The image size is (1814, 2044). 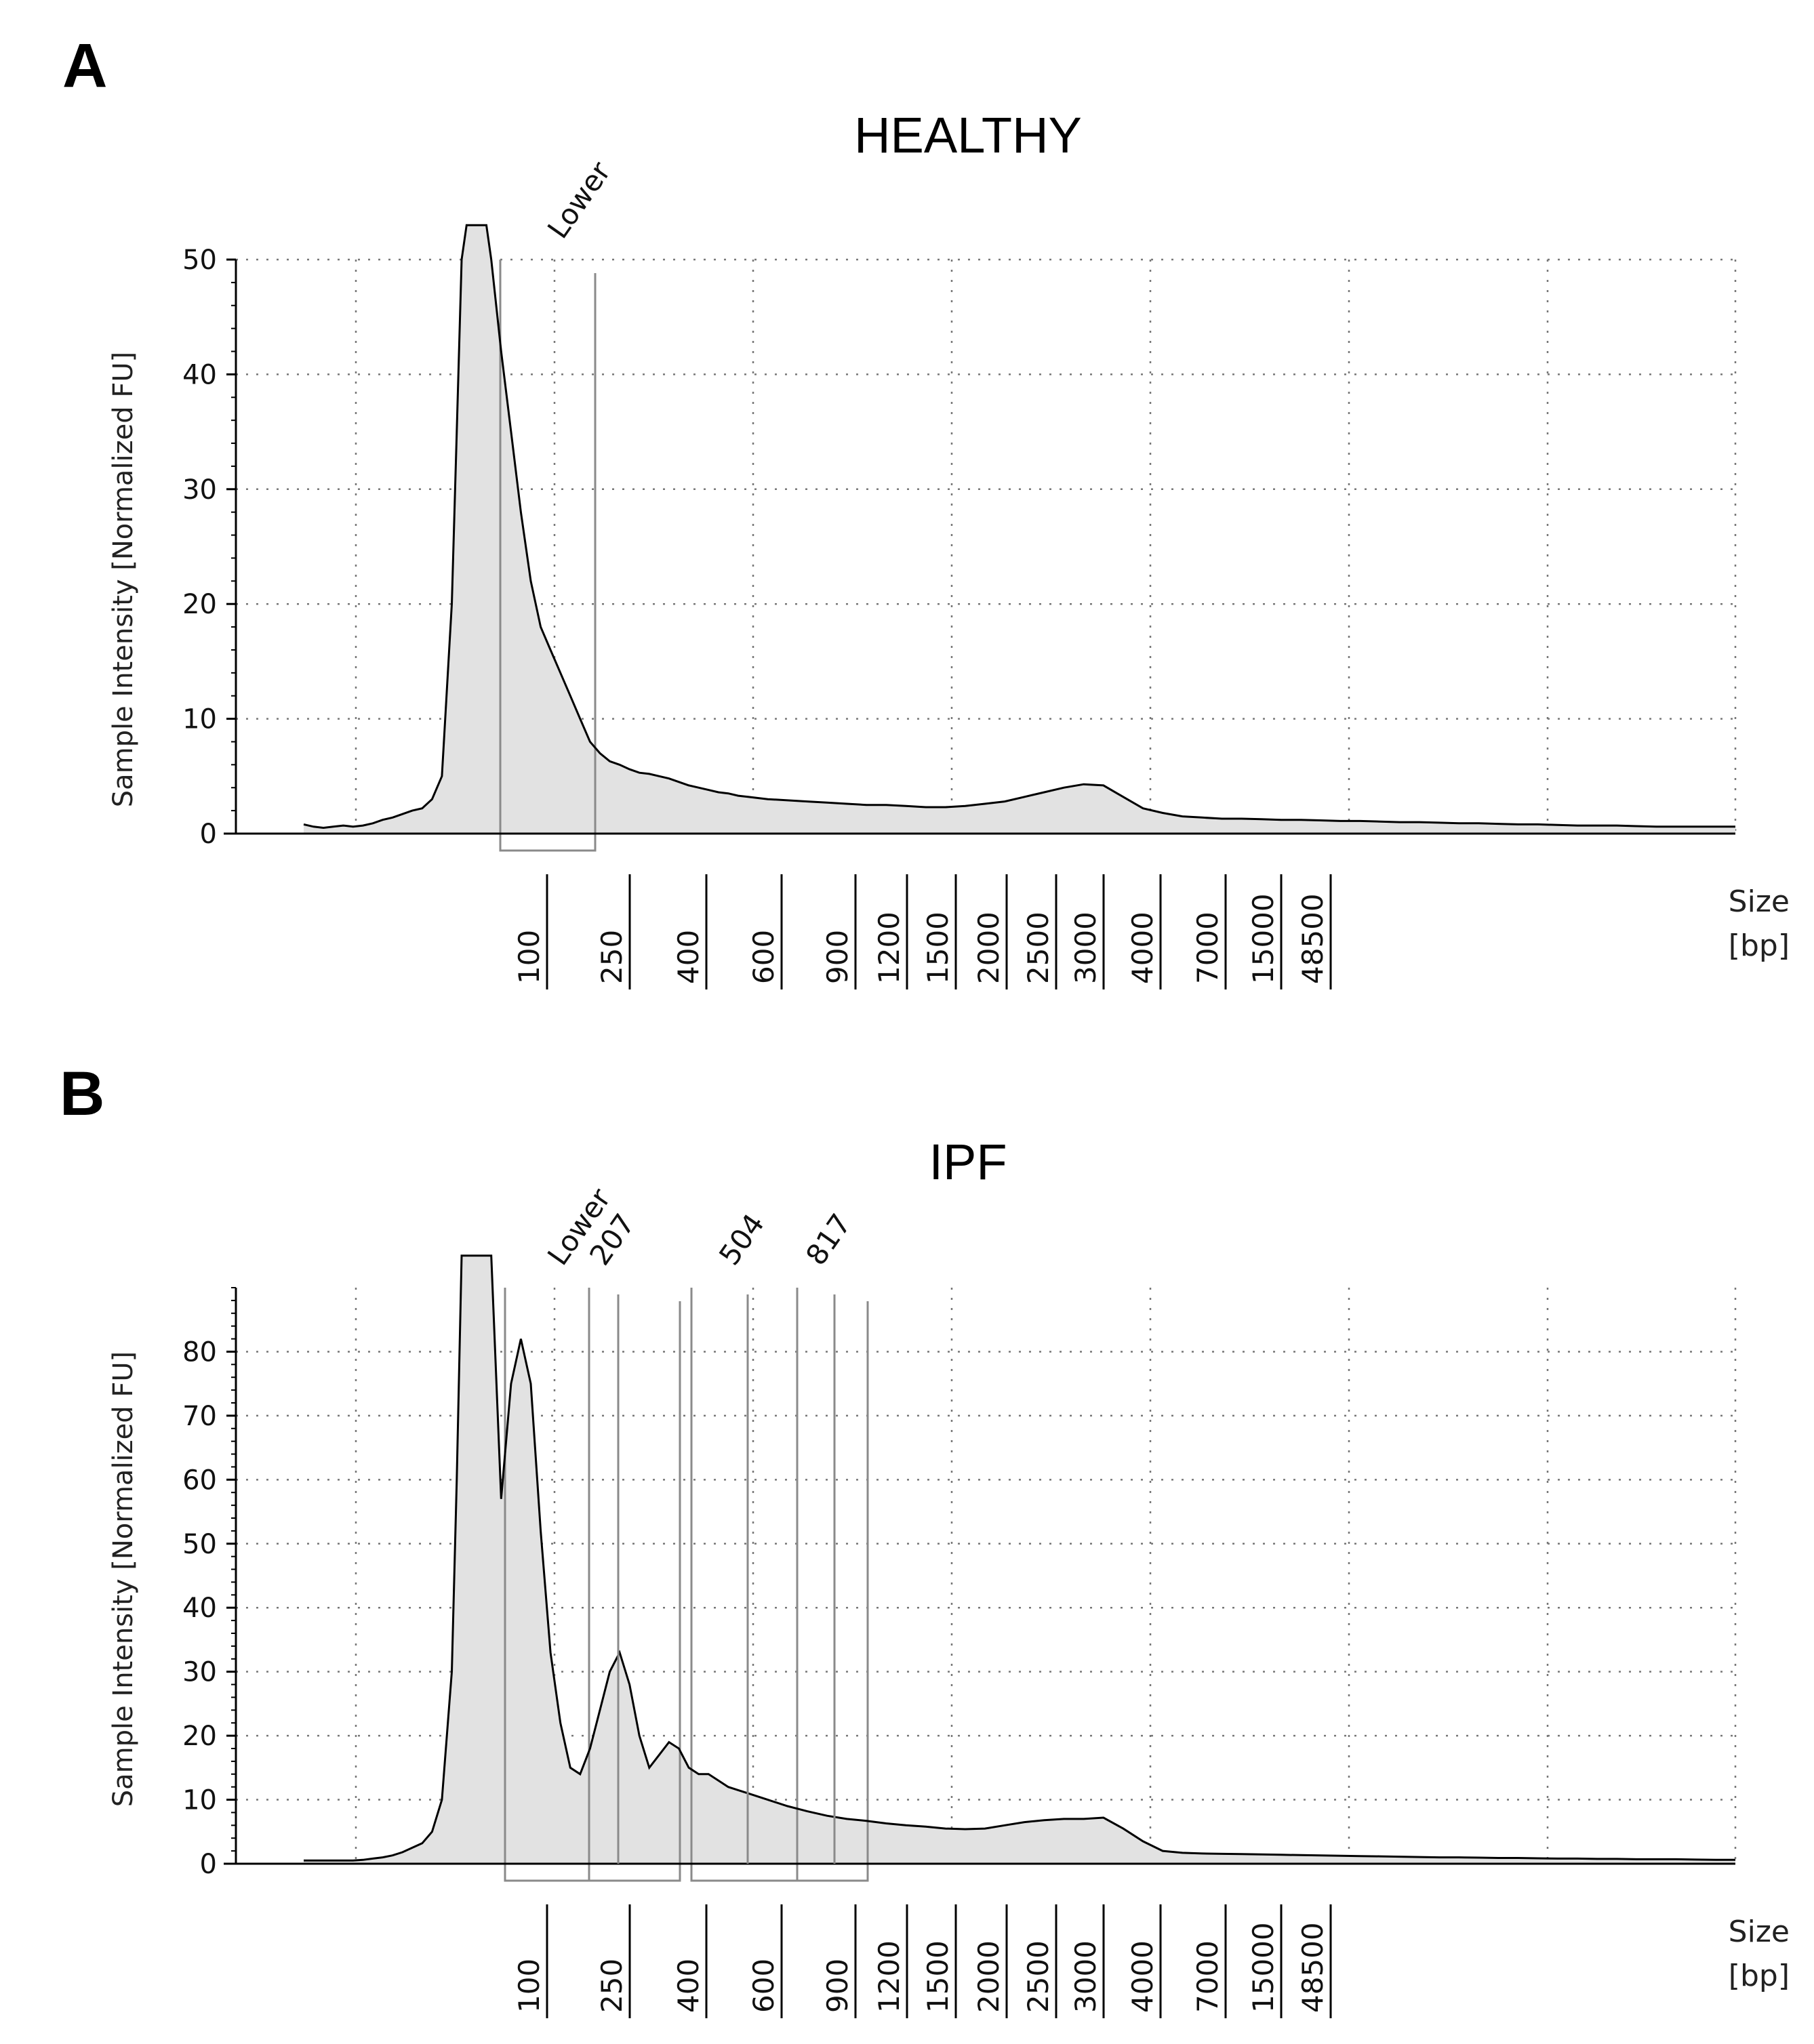 What do you see at coordinates (968, 135) in the screenshot?
I see `panel-a-title: HEALTHY` at bounding box center [968, 135].